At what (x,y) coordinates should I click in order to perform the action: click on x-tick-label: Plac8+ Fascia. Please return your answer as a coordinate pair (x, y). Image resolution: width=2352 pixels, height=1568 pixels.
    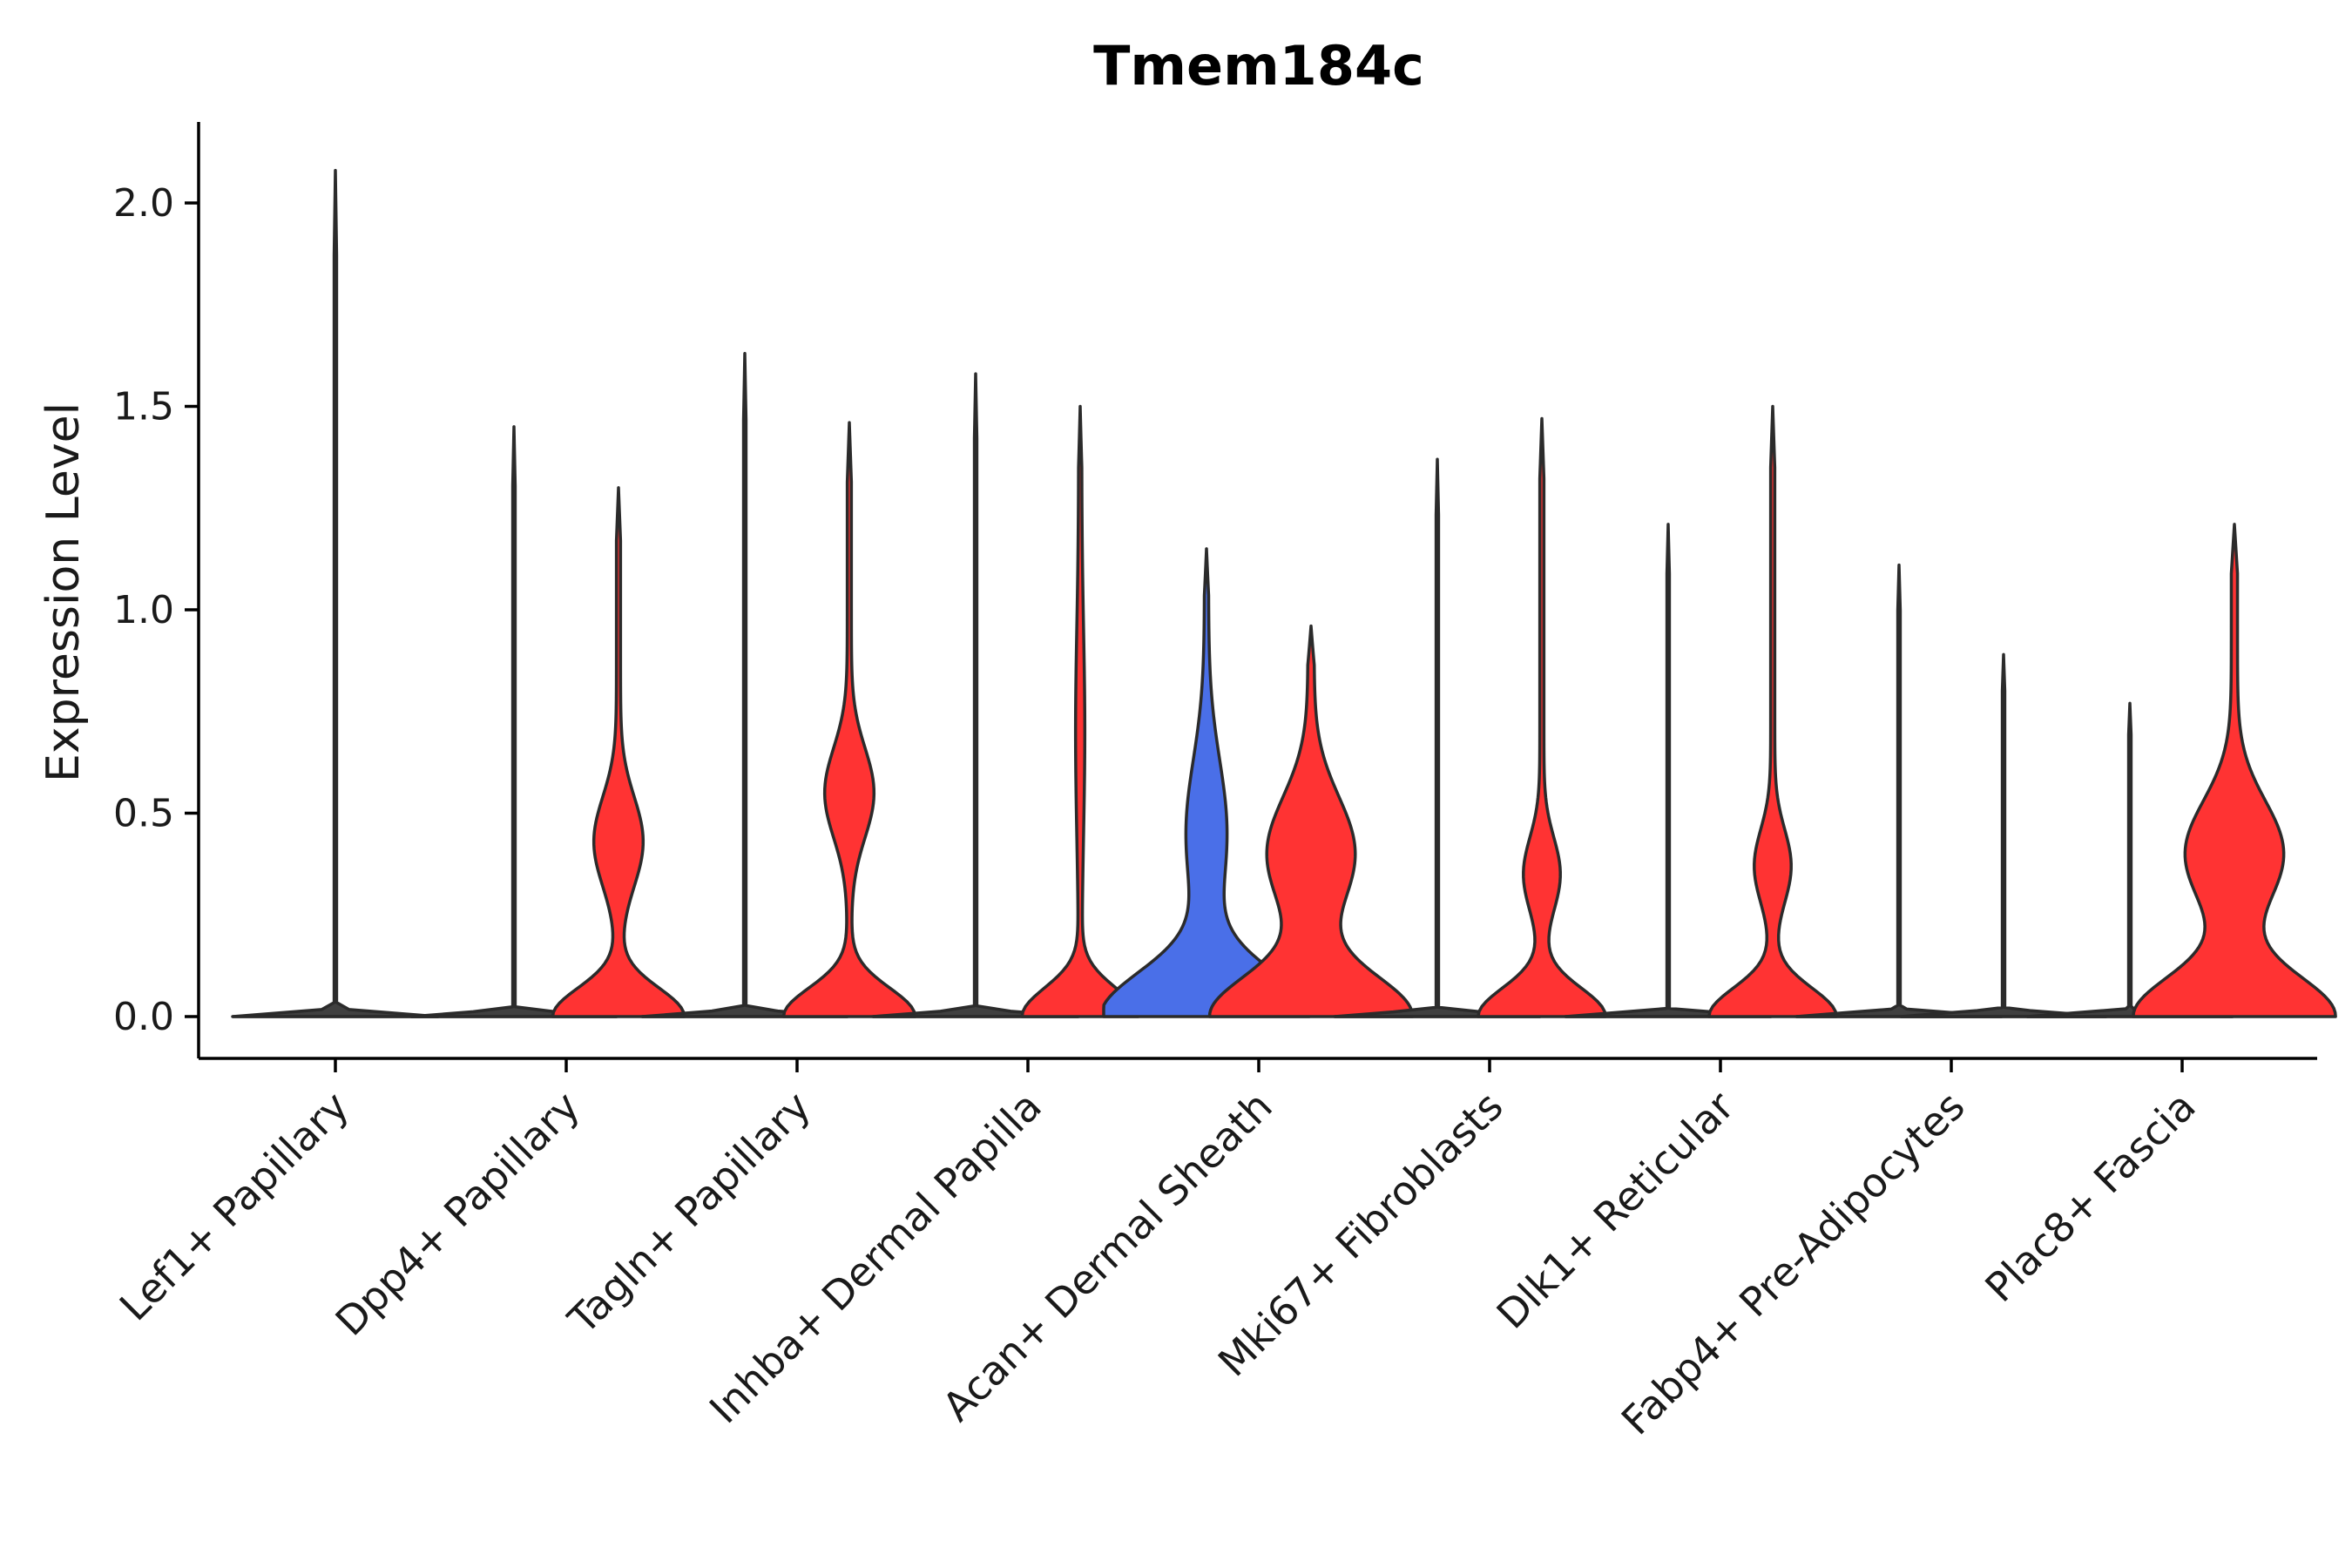
    Looking at the image, I should click on (2090, 1197).